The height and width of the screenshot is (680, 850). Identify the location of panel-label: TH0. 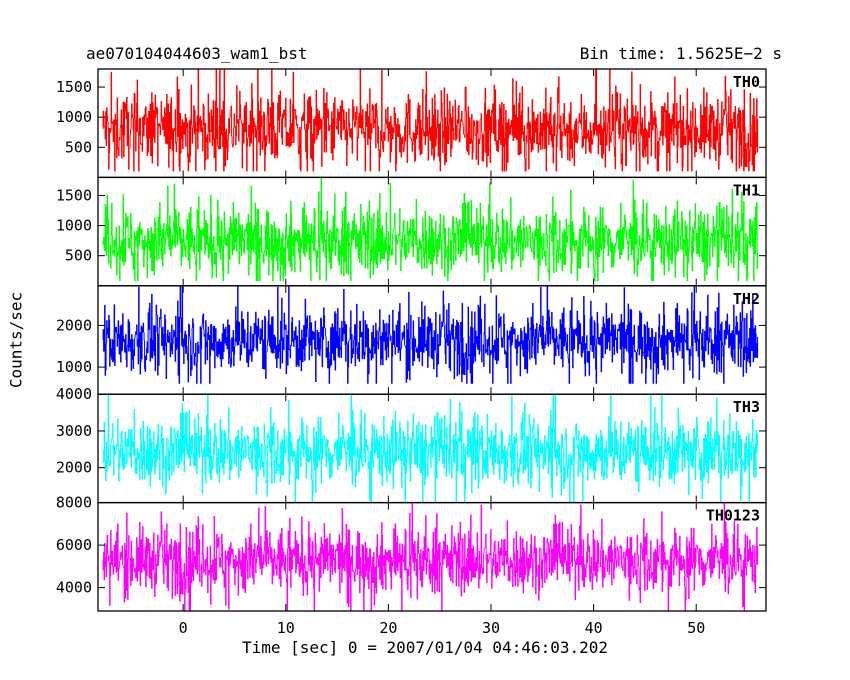
(746, 82).